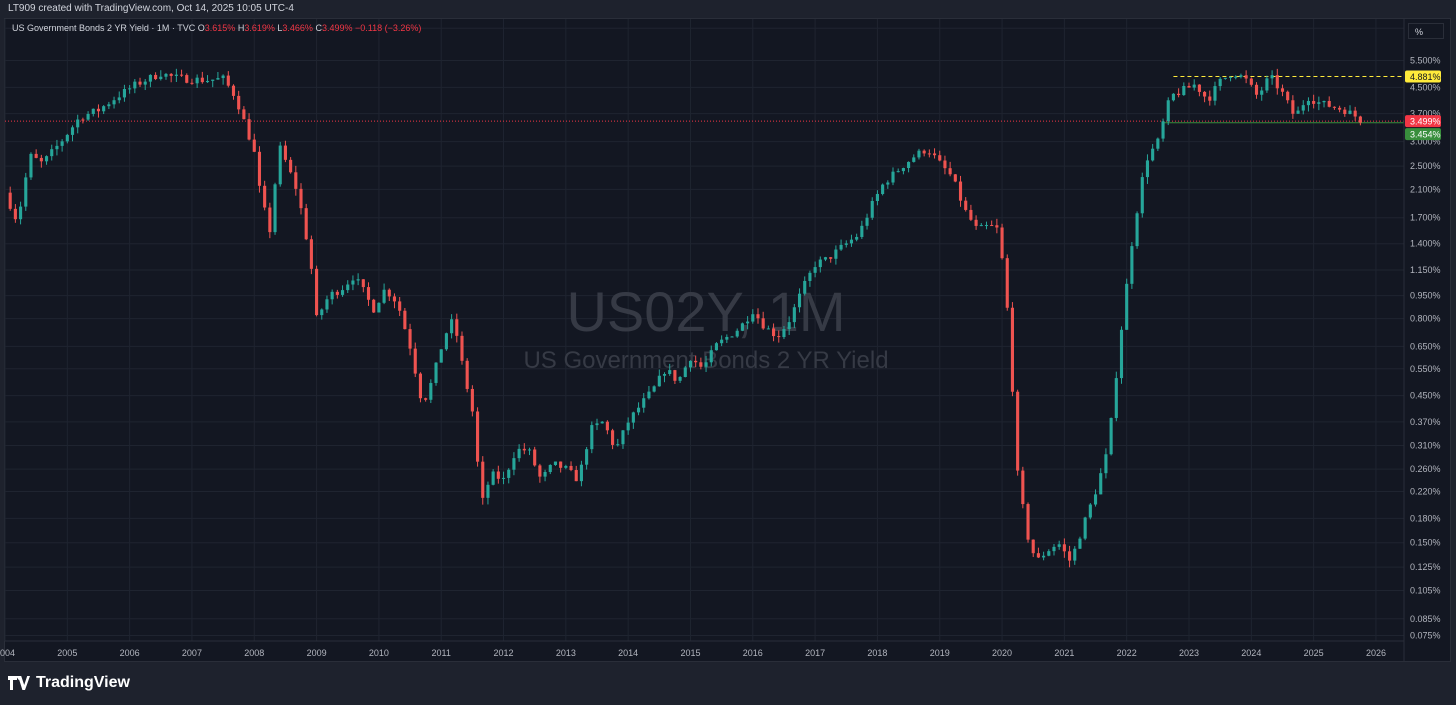 This screenshot has width=1456, height=705. I want to click on low-label: L, so click(280, 28).